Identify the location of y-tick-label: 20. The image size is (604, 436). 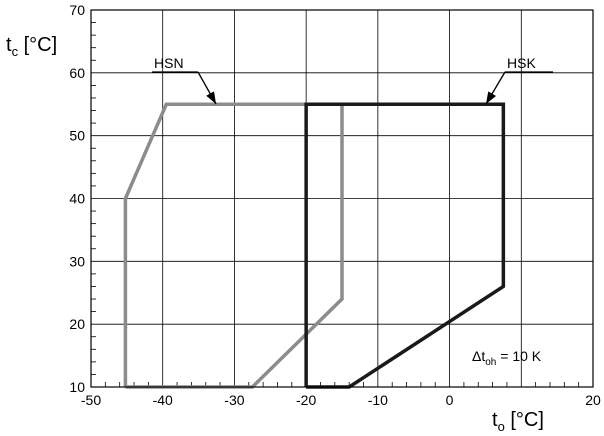
(77, 324).